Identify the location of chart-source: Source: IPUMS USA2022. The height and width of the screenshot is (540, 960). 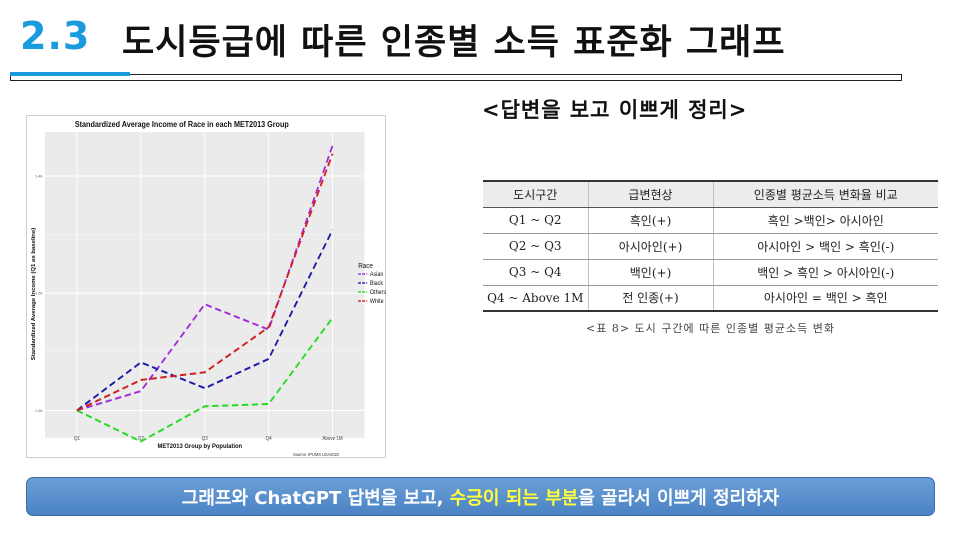
(316, 454).